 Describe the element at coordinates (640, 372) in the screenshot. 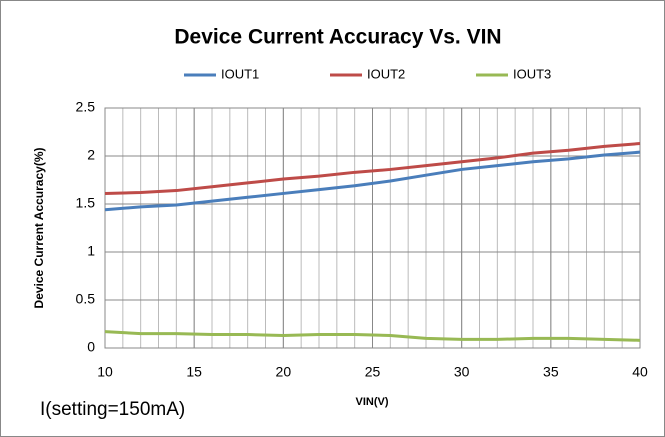

I see `x-tick-label: 40` at that location.